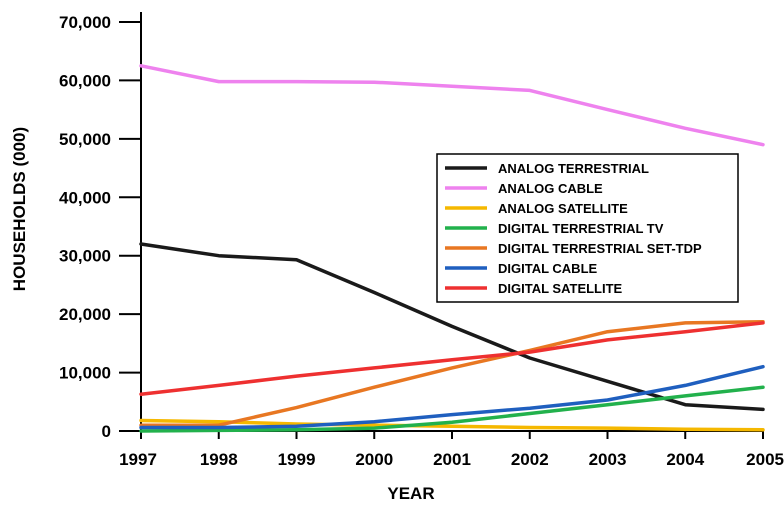  I want to click on x-tick-label: 1997, so click(138, 459).